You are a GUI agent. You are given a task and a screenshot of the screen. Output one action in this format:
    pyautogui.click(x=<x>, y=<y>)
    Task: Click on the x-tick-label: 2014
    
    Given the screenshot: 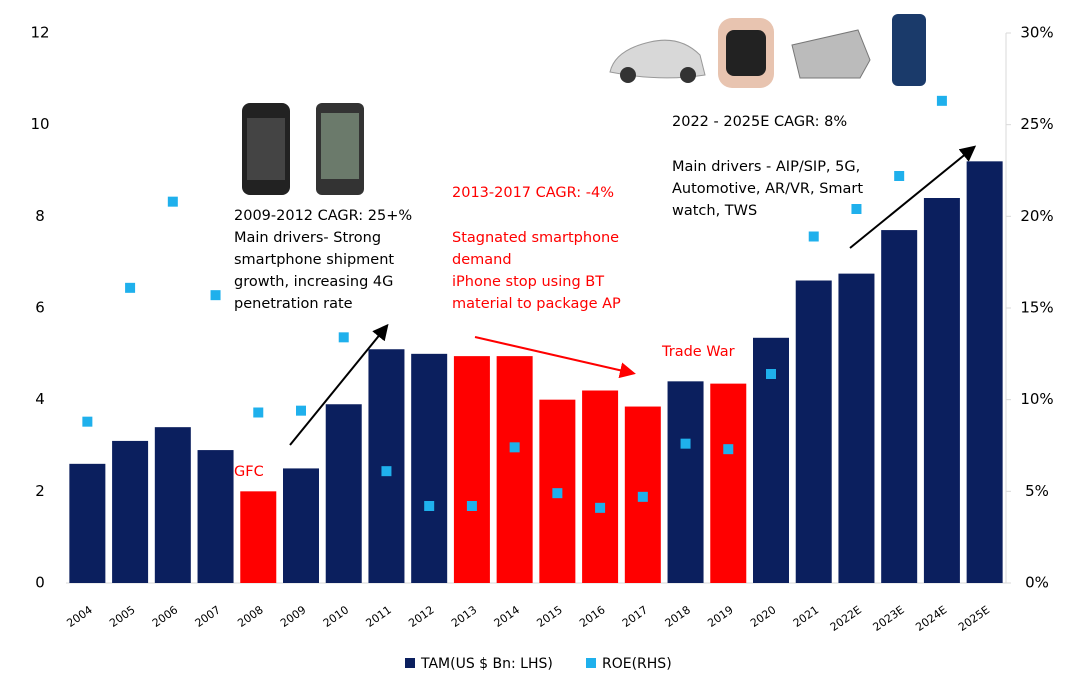 What is the action you would take?
    pyautogui.click(x=507, y=616)
    